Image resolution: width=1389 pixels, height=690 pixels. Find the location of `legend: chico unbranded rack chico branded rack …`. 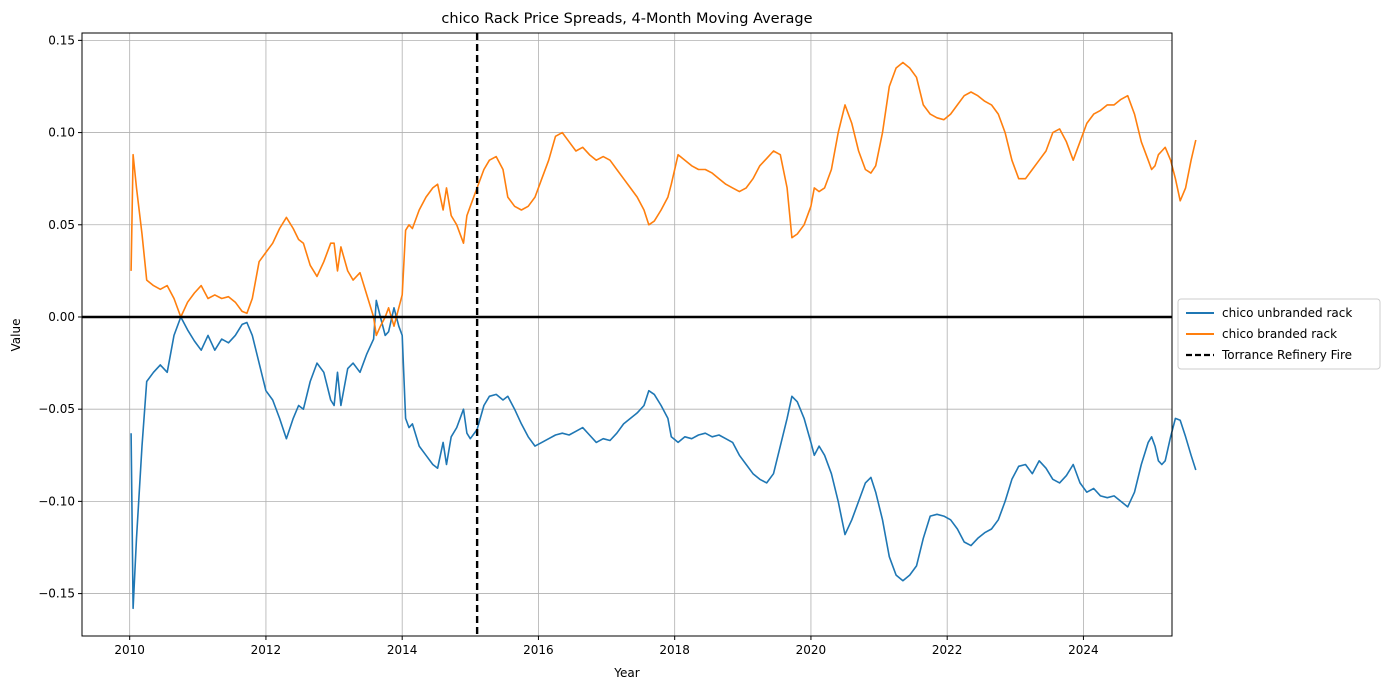

legend: chico unbranded rack chico branded rack … is located at coordinates (1279, 334).